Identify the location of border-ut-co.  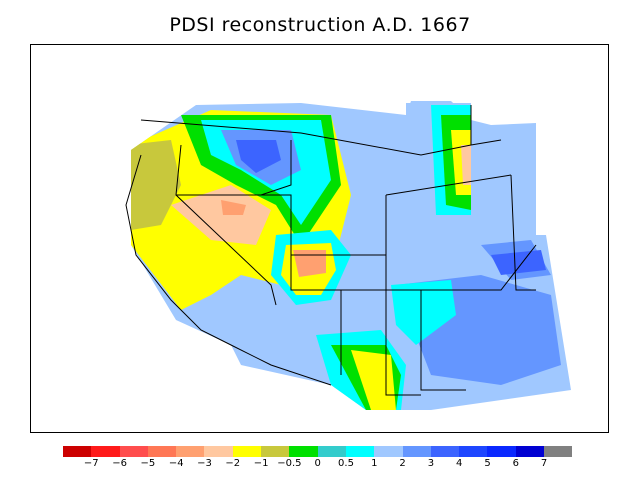
(439, 267).